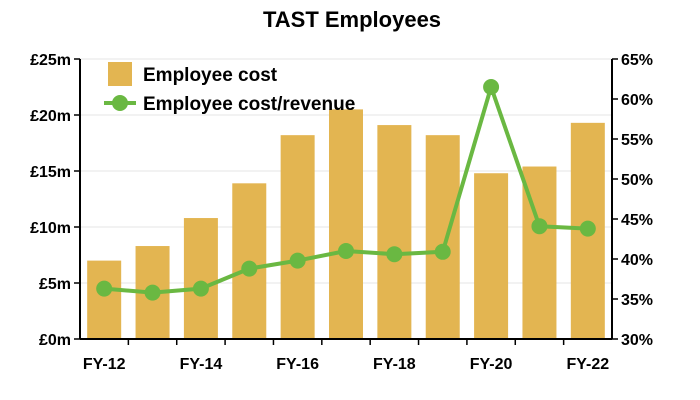  I want to click on y-right-tick-label: 35%, so click(637, 300).